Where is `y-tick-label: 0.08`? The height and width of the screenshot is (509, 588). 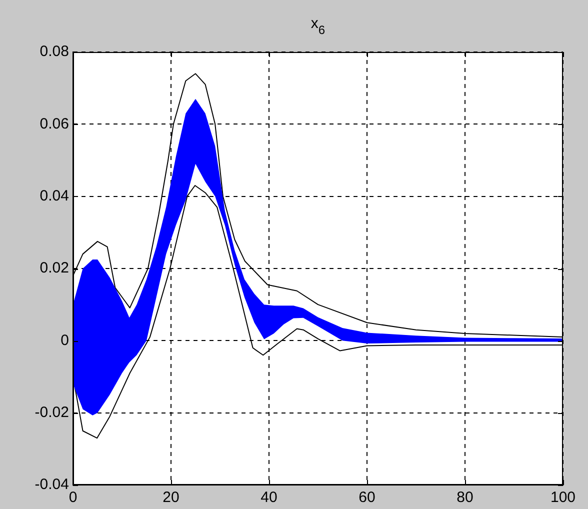
y-tick-label: 0.08 is located at coordinates (54, 51).